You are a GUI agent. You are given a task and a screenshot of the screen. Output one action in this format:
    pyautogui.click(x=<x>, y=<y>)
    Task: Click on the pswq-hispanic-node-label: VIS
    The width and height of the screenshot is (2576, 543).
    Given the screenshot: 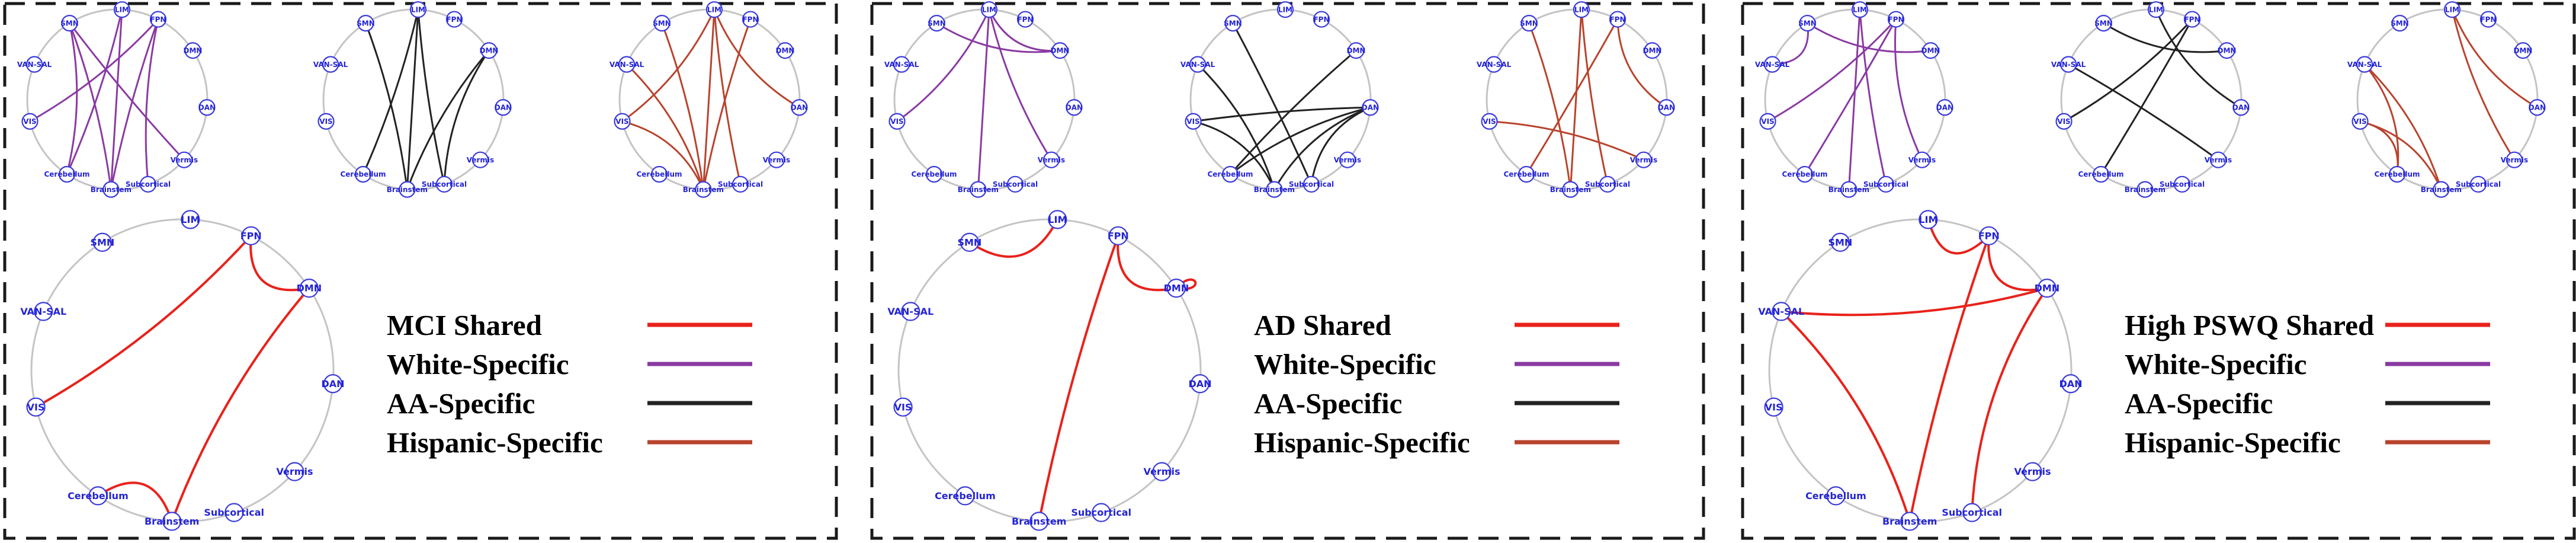 What is the action you would take?
    pyautogui.click(x=2359, y=121)
    